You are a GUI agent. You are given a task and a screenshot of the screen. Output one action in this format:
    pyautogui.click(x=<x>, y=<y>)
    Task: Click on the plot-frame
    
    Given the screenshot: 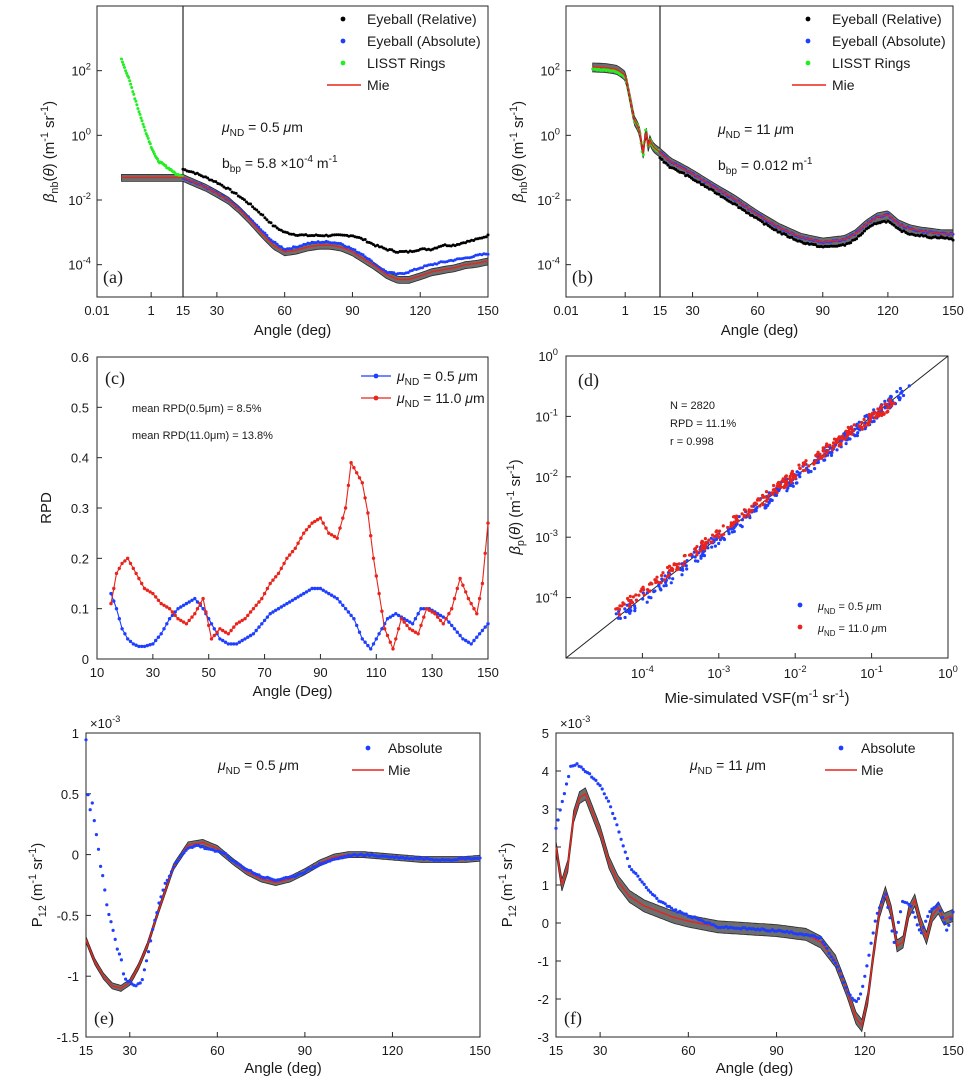 What is the action you would take?
    pyautogui.click(x=754, y=885)
    